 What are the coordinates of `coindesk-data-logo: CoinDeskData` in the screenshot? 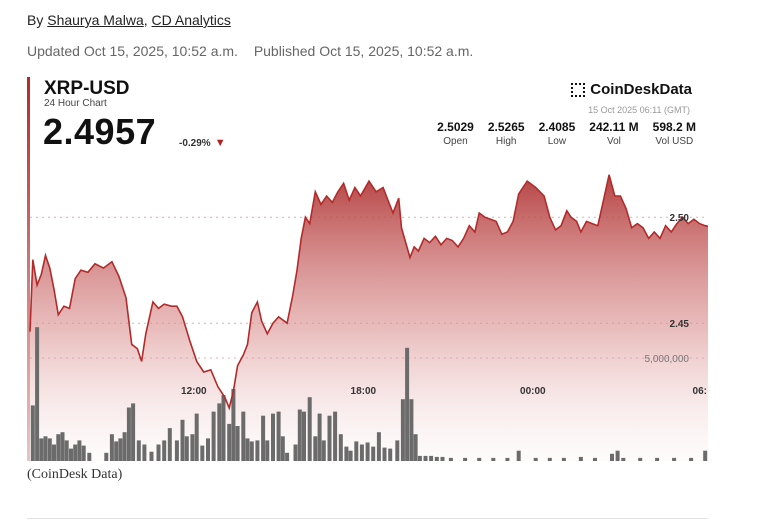 It's located at (631, 89).